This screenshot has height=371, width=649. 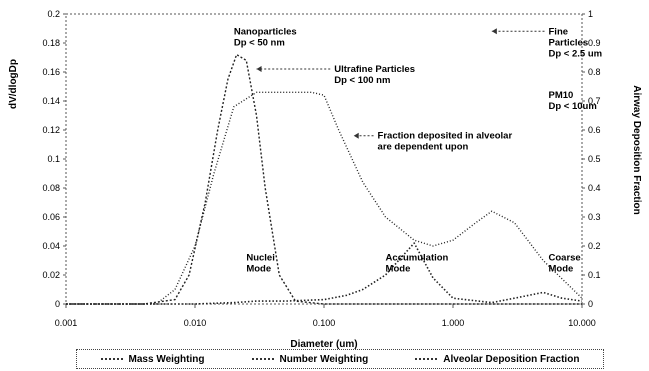 I want to click on left-tick-label: 0.1, so click(x=53, y=159).